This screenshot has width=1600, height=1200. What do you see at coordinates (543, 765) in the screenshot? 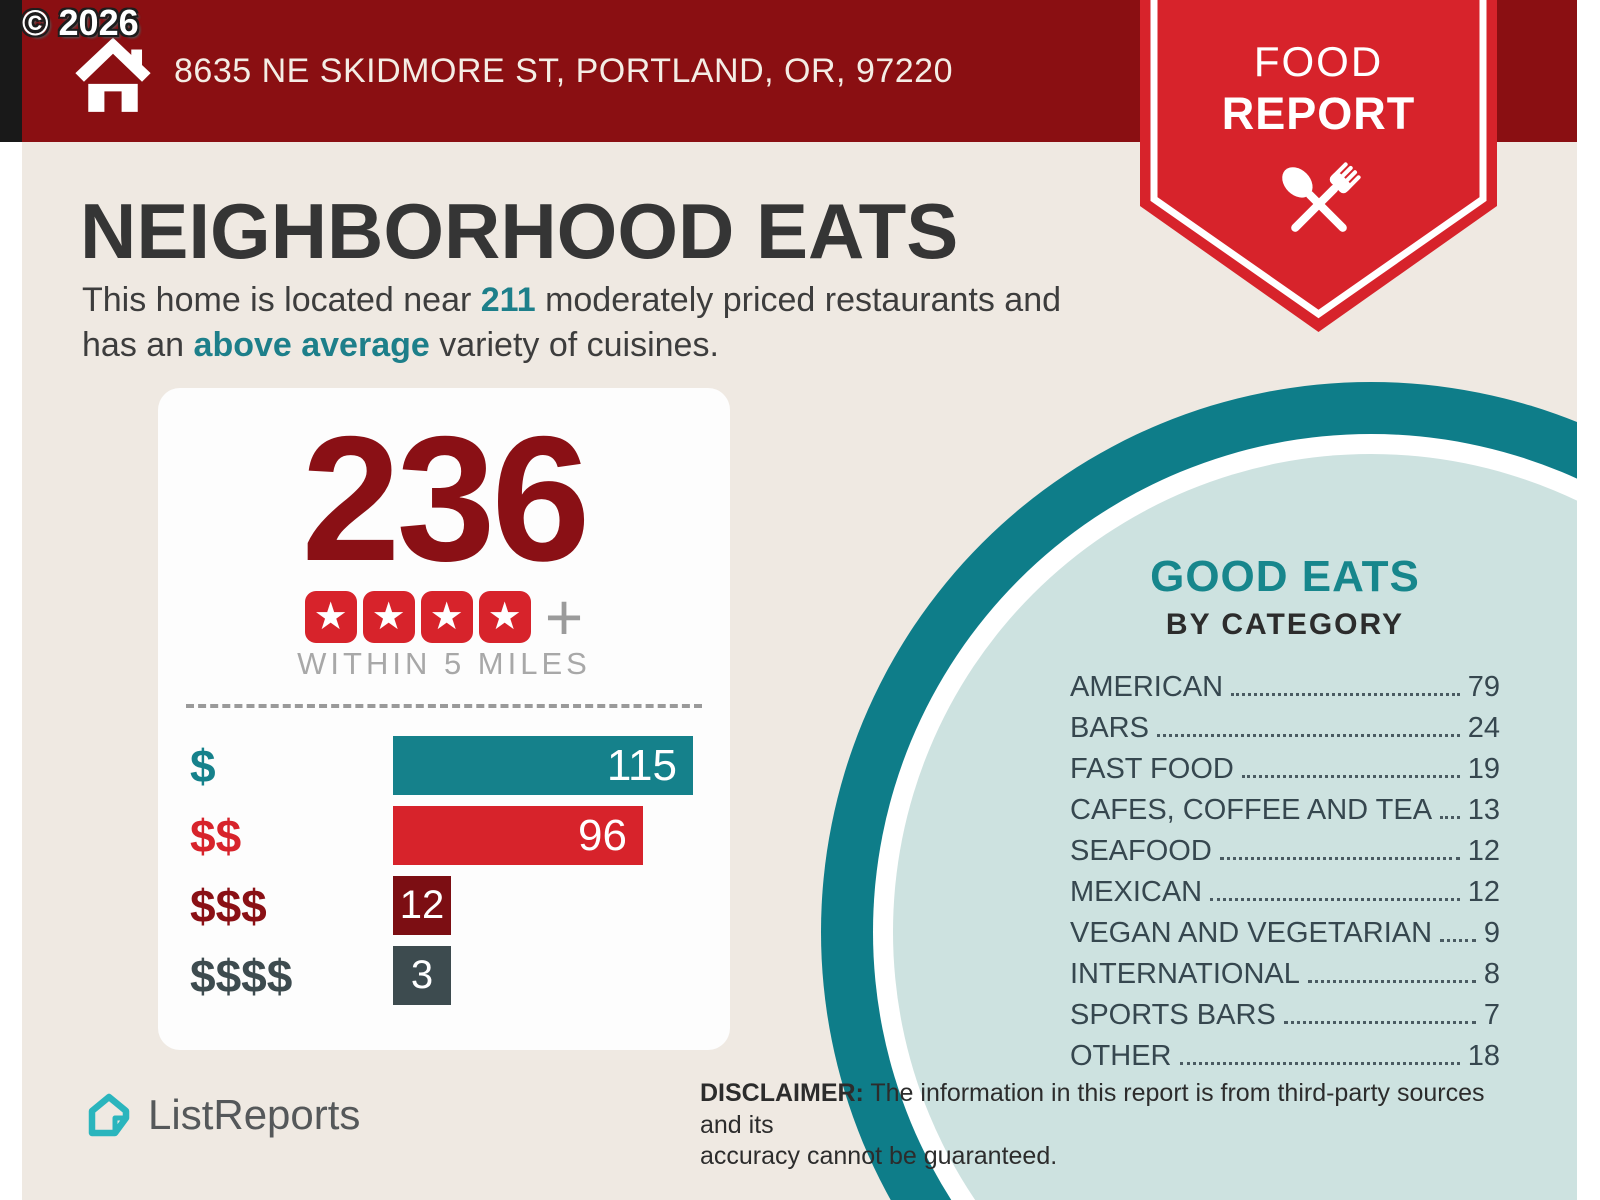
I see `price-bar: 115` at bounding box center [543, 765].